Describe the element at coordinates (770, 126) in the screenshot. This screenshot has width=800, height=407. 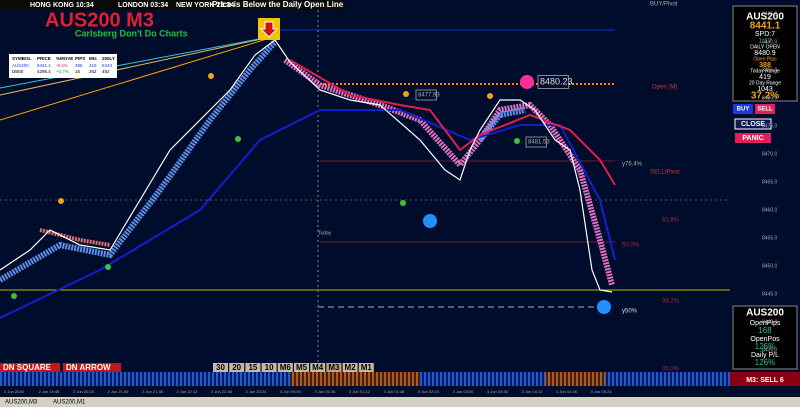
I see `price-tick-label: 8475.0` at that location.